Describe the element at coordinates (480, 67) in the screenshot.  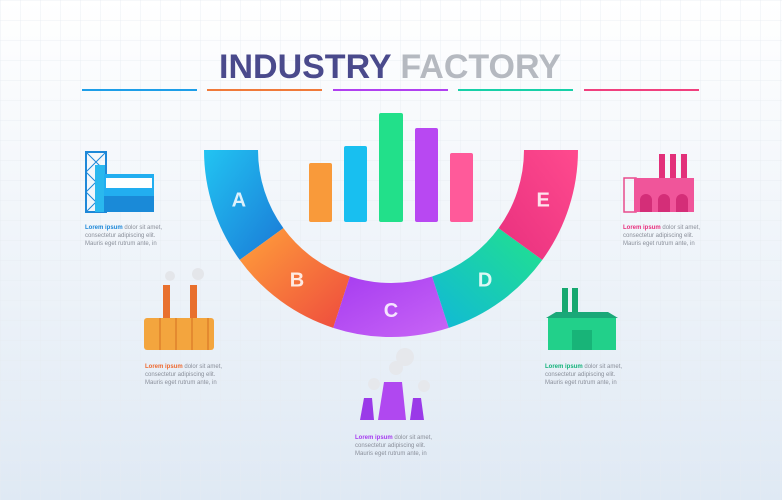
I see `title-second: FACTORY` at that location.